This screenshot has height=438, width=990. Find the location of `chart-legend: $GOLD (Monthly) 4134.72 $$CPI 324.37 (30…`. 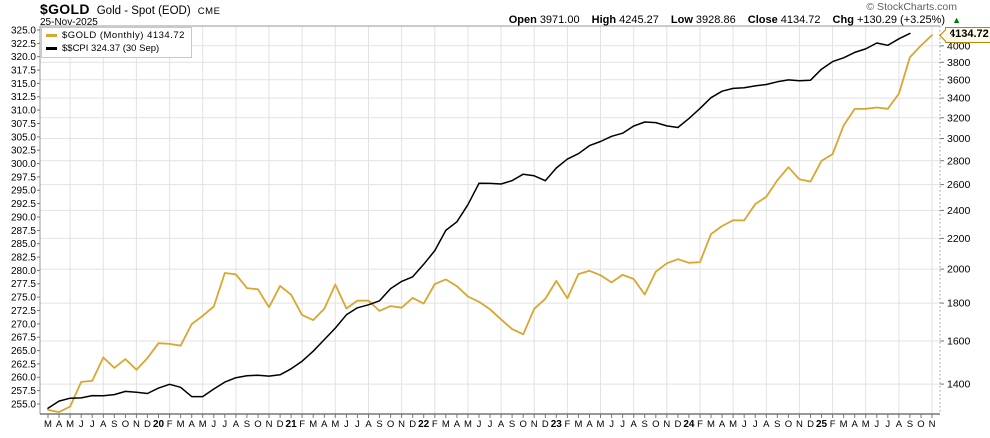

chart-legend: $GOLD (Monthly) 4134.72 $$CPI 324.37 (30… is located at coordinates (116, 42).